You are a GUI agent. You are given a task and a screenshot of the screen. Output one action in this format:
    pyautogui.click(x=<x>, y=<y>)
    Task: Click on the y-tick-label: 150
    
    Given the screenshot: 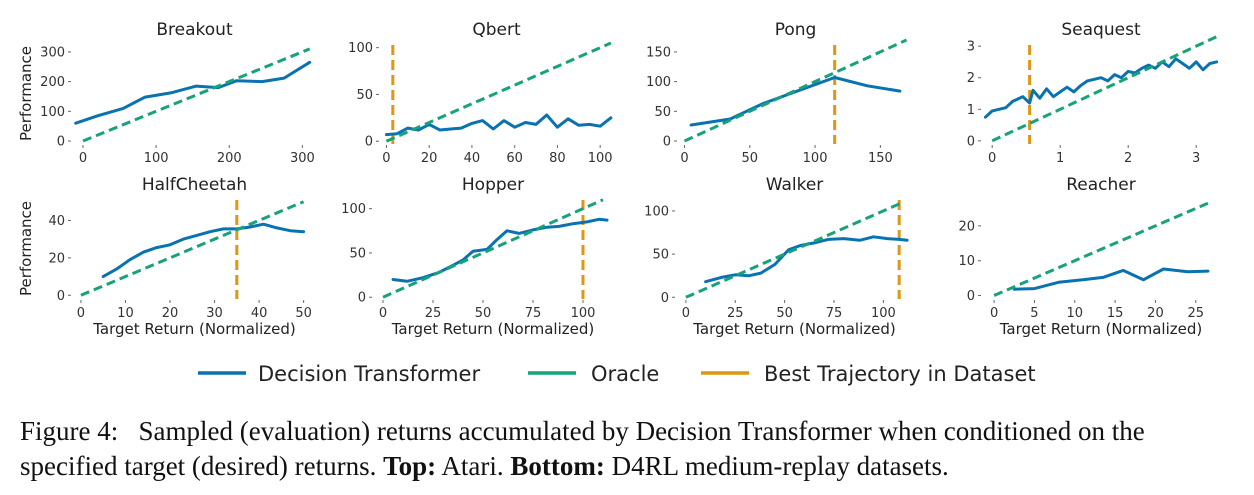 What is the action you would take?
    pyautogui.click(x=658, y=52)
    